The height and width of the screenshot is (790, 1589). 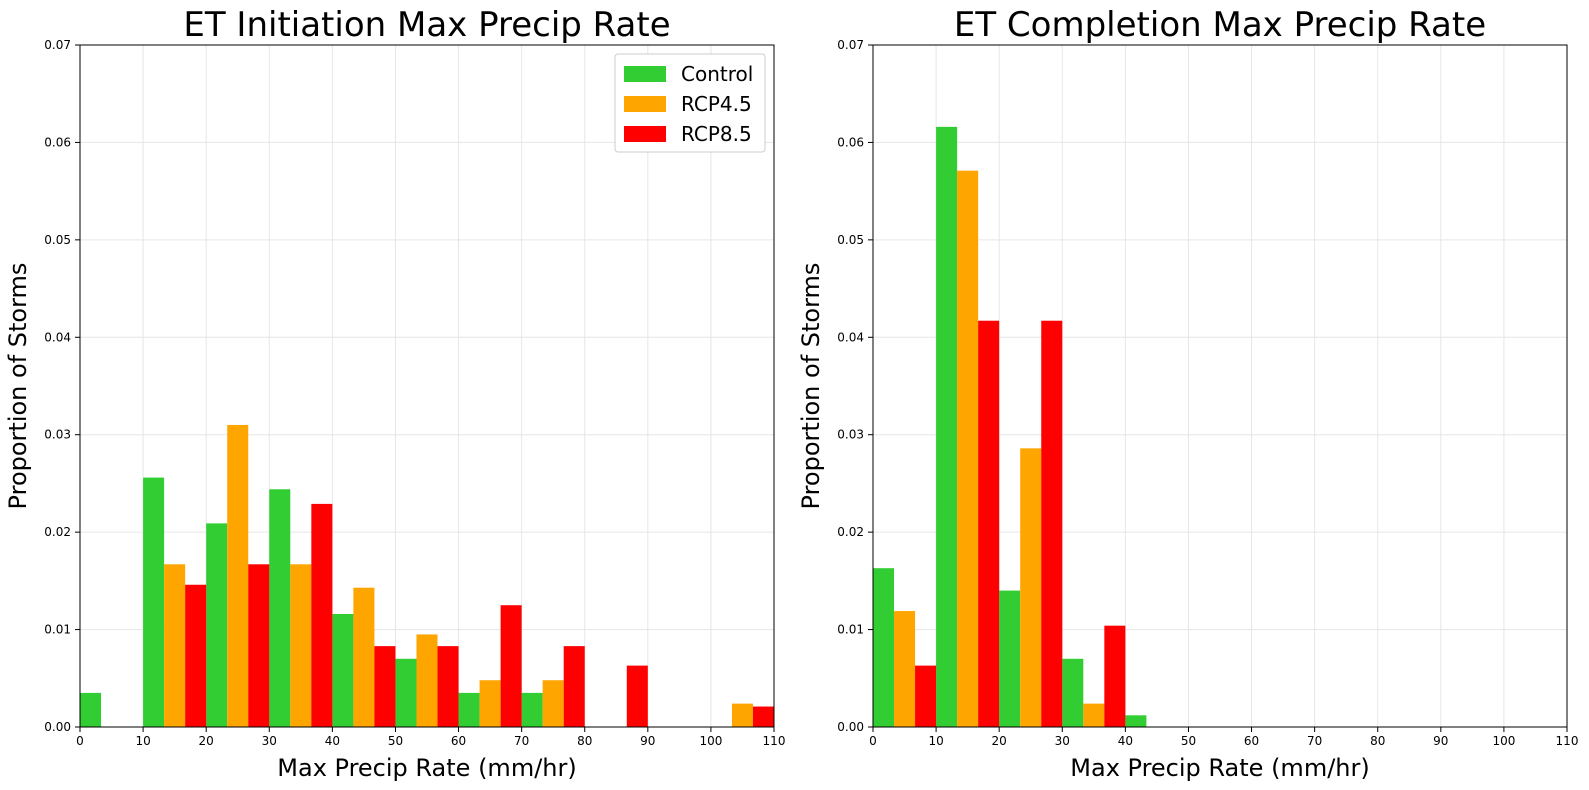 I want to click on x-tick-label: 0, so click(x=80, y=741).